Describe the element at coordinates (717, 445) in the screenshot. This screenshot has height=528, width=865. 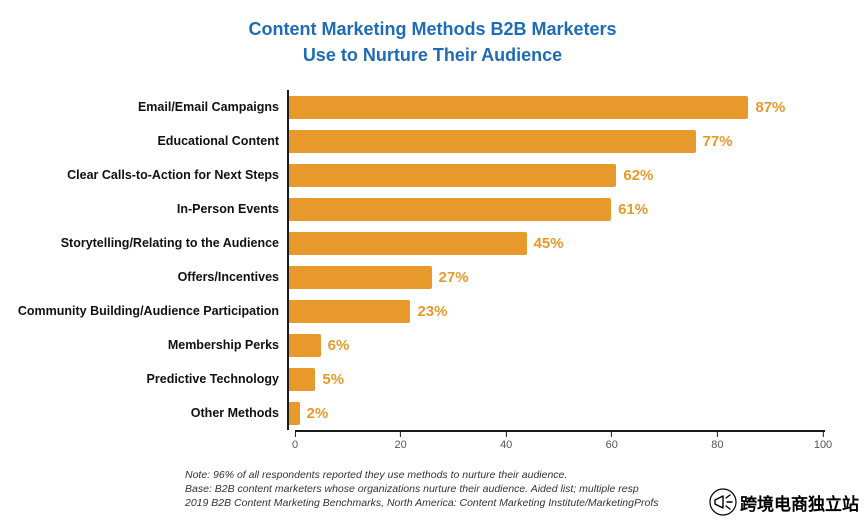
I see `tick-label: 80` at that location.